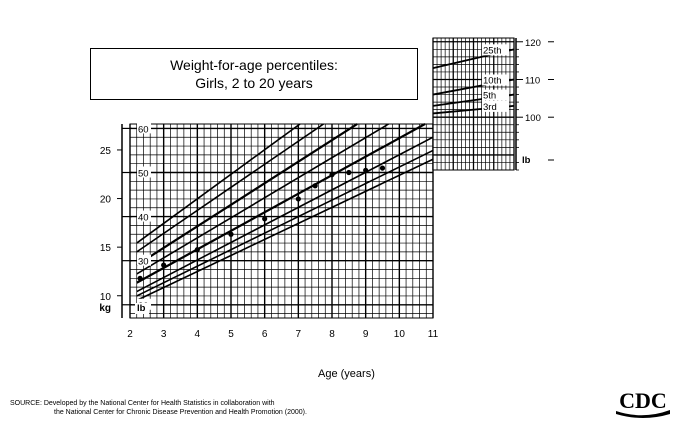 This screenshot has width=688, height=440. What do you see at coordinates (231, 334) in the screenshot?
I see `x-tick-label: 5` at bounding box center [231, 334].